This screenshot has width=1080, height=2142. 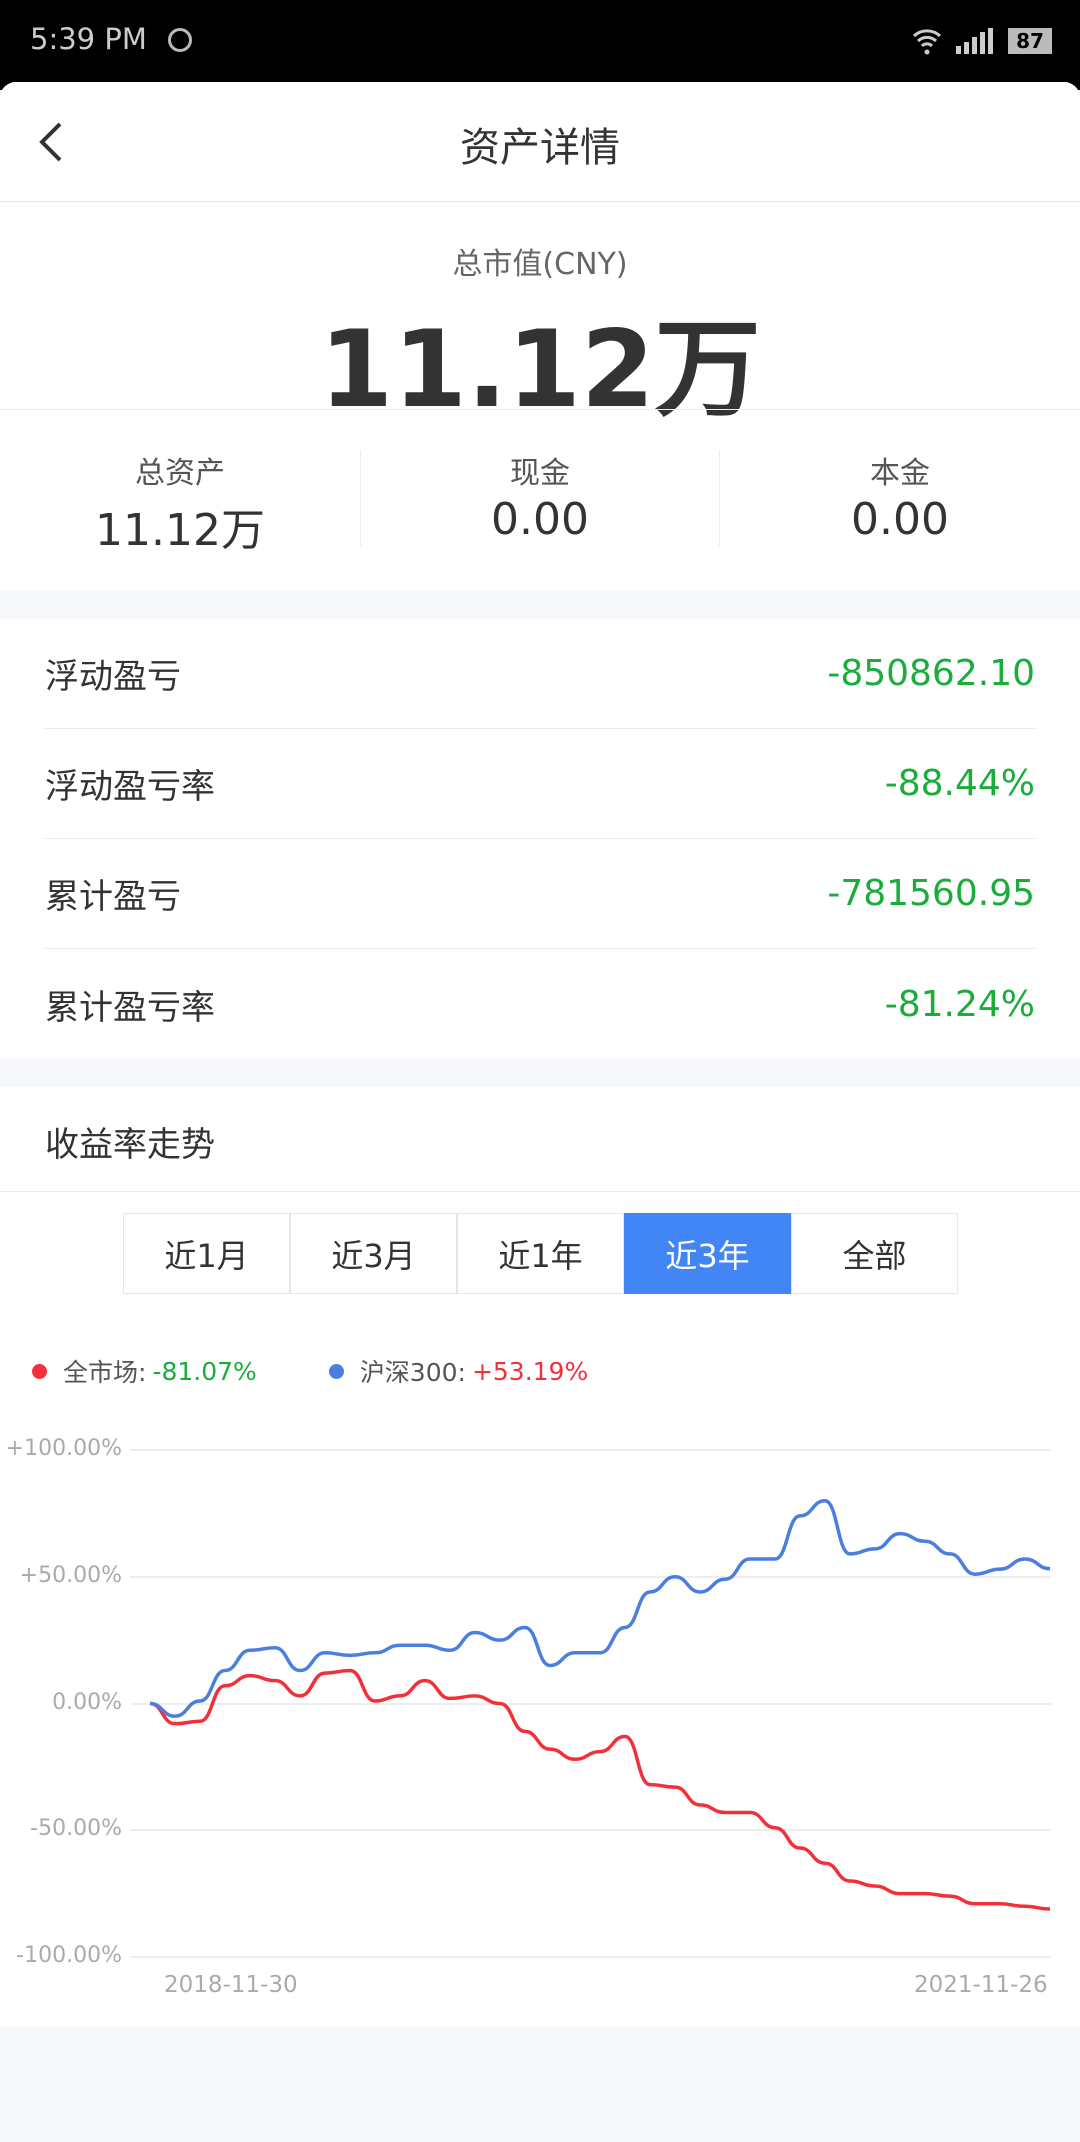 I want to click on chart-legend: 全市场: -81.07% 沪深300: +53.19%, so click(x=310, y=1371).